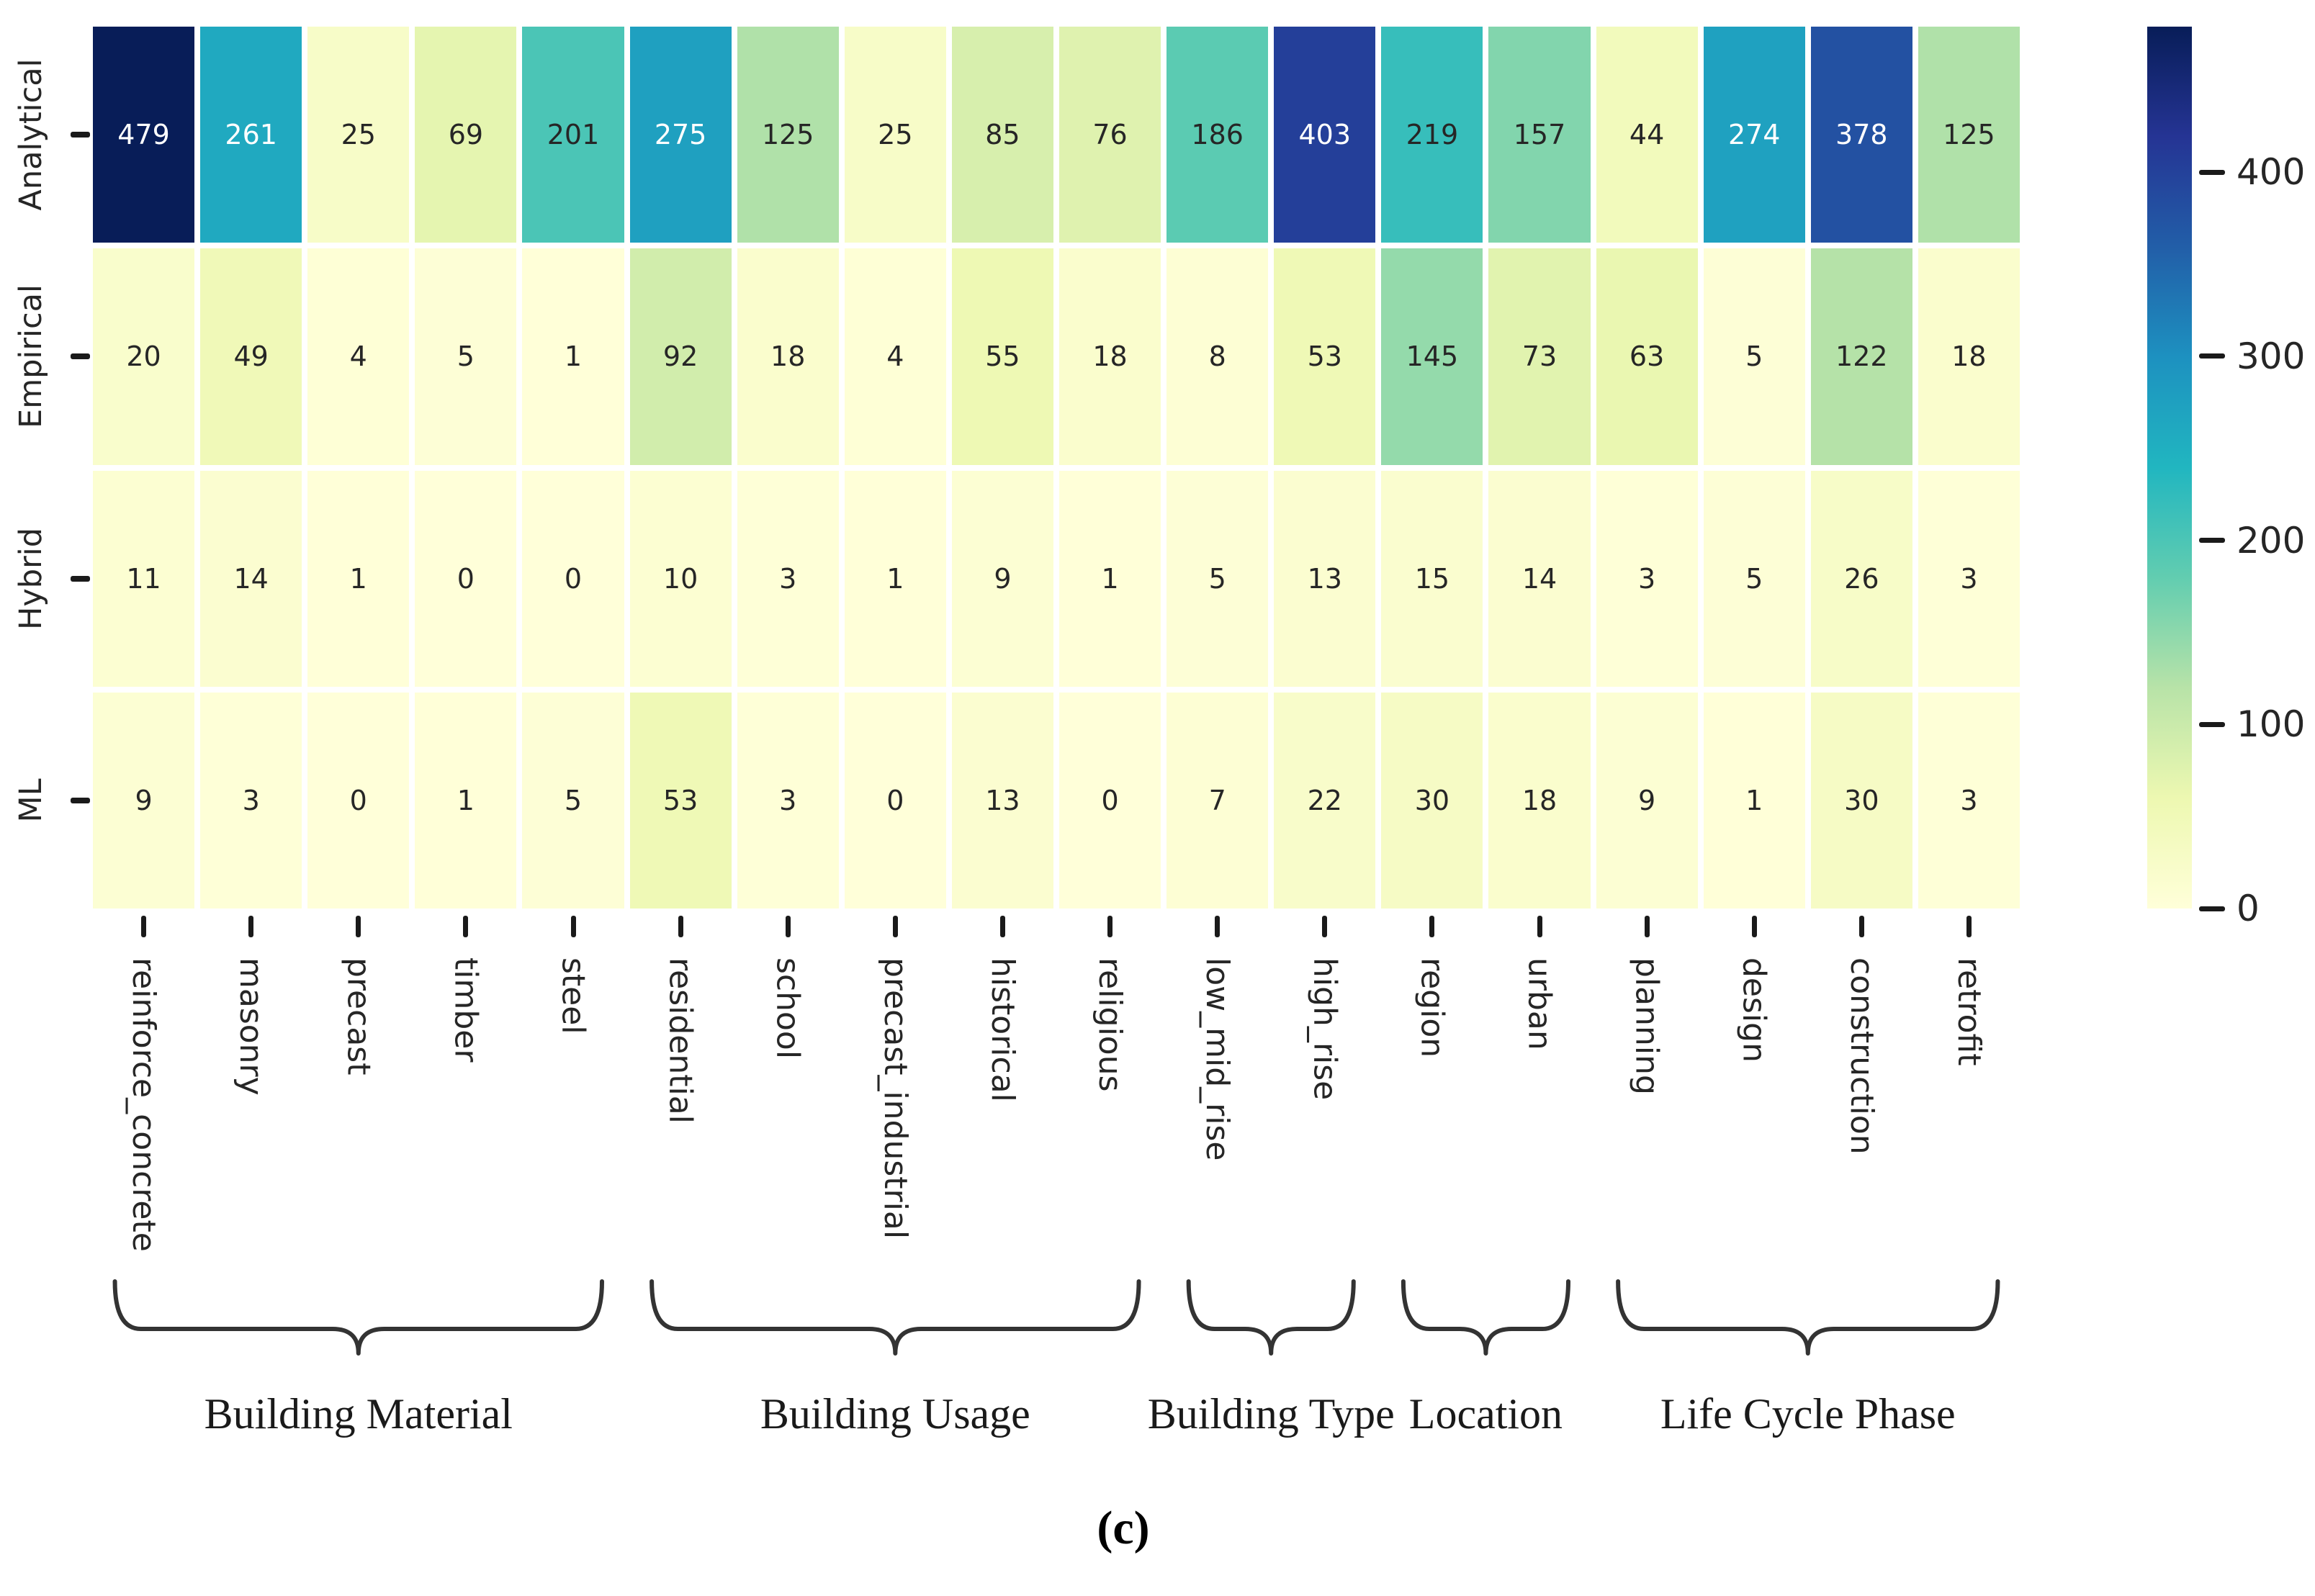 The image size is (2315, 1596). Describe the element at coordinates (680, 135) in the screenshot. I see `heatmap-cell: 275` at that location.